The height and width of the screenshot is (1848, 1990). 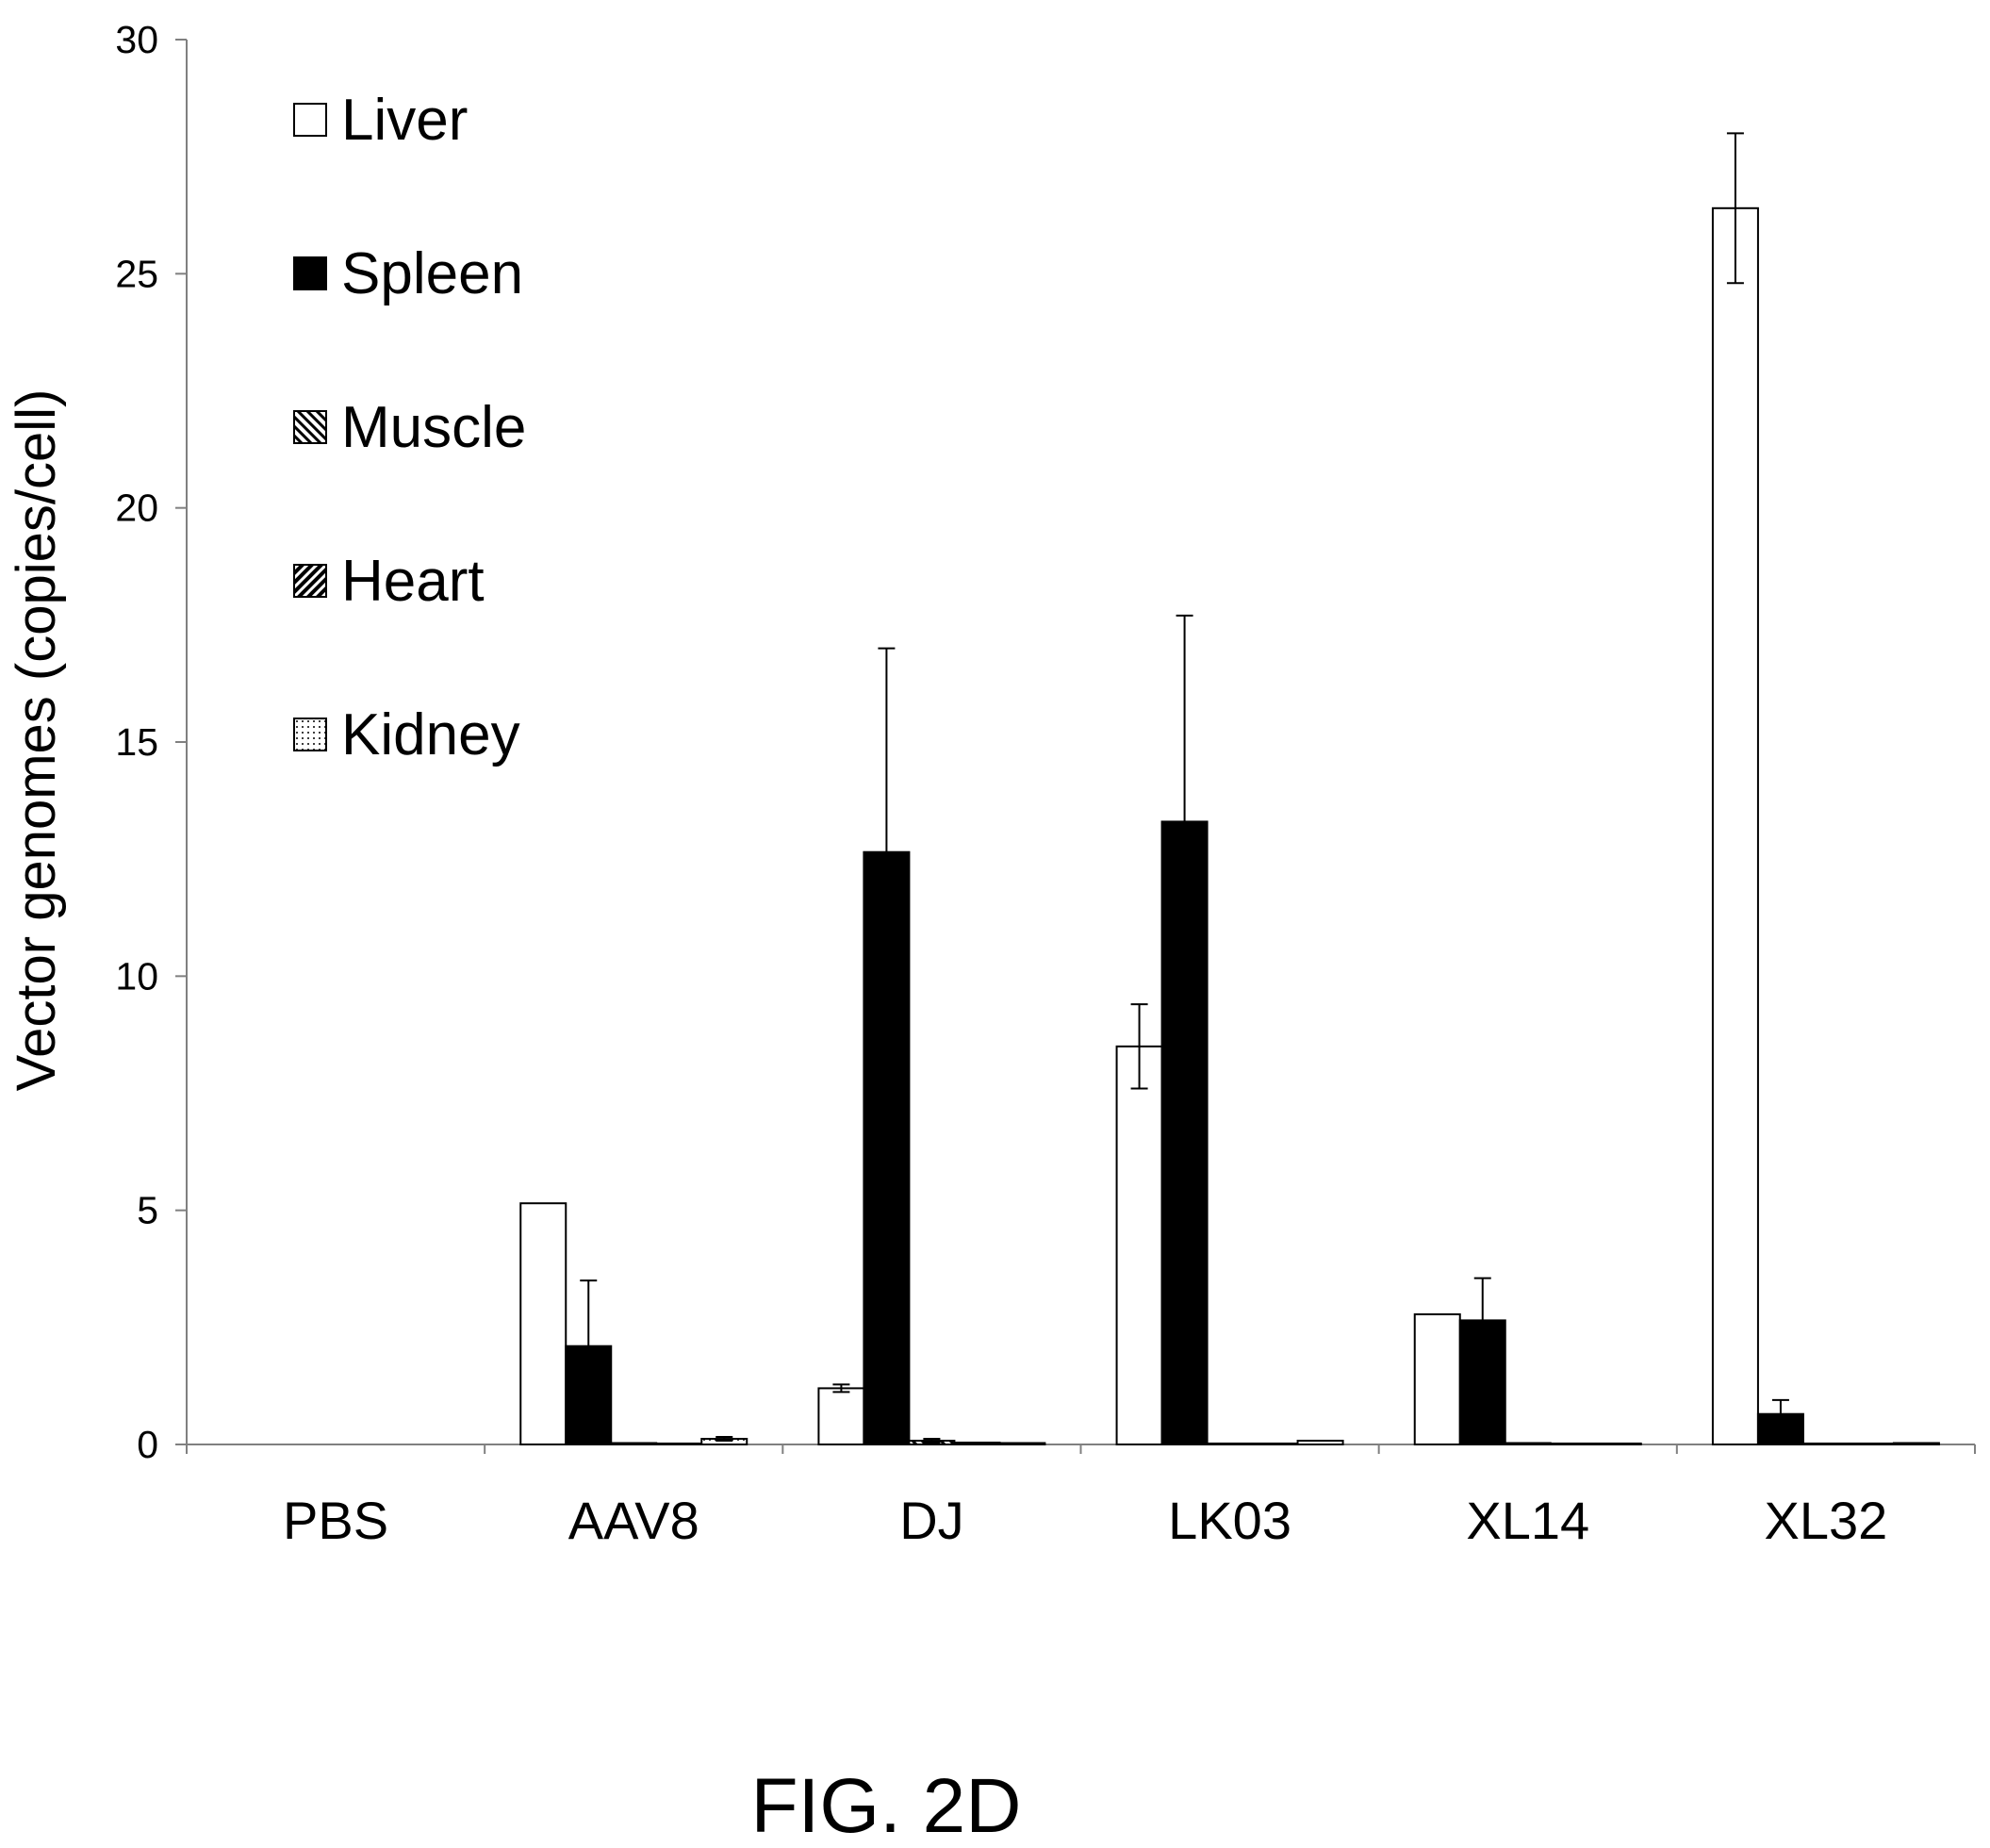 I want to click on x-category-label: XL32, so click(x=1826, y=1520).